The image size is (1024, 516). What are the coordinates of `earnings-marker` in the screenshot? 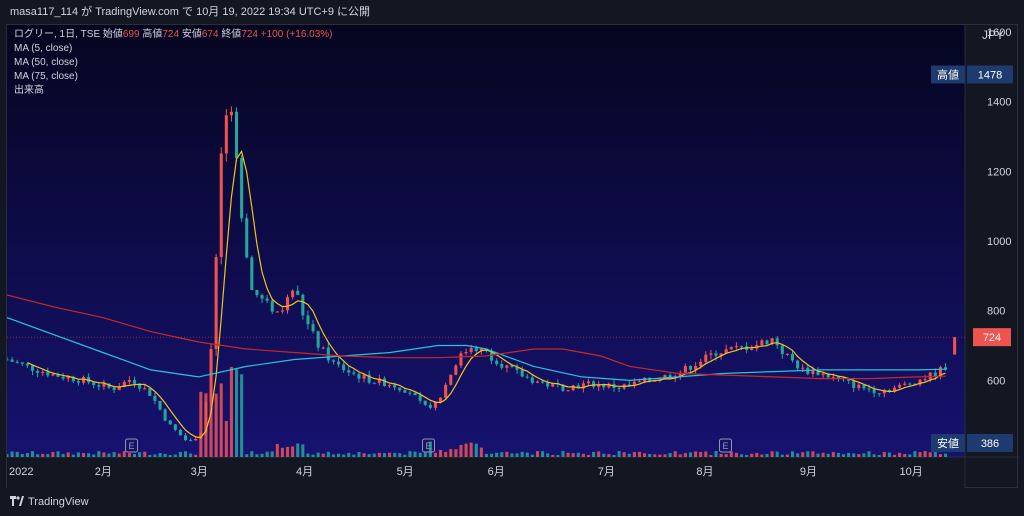 It's located at (725, 445).